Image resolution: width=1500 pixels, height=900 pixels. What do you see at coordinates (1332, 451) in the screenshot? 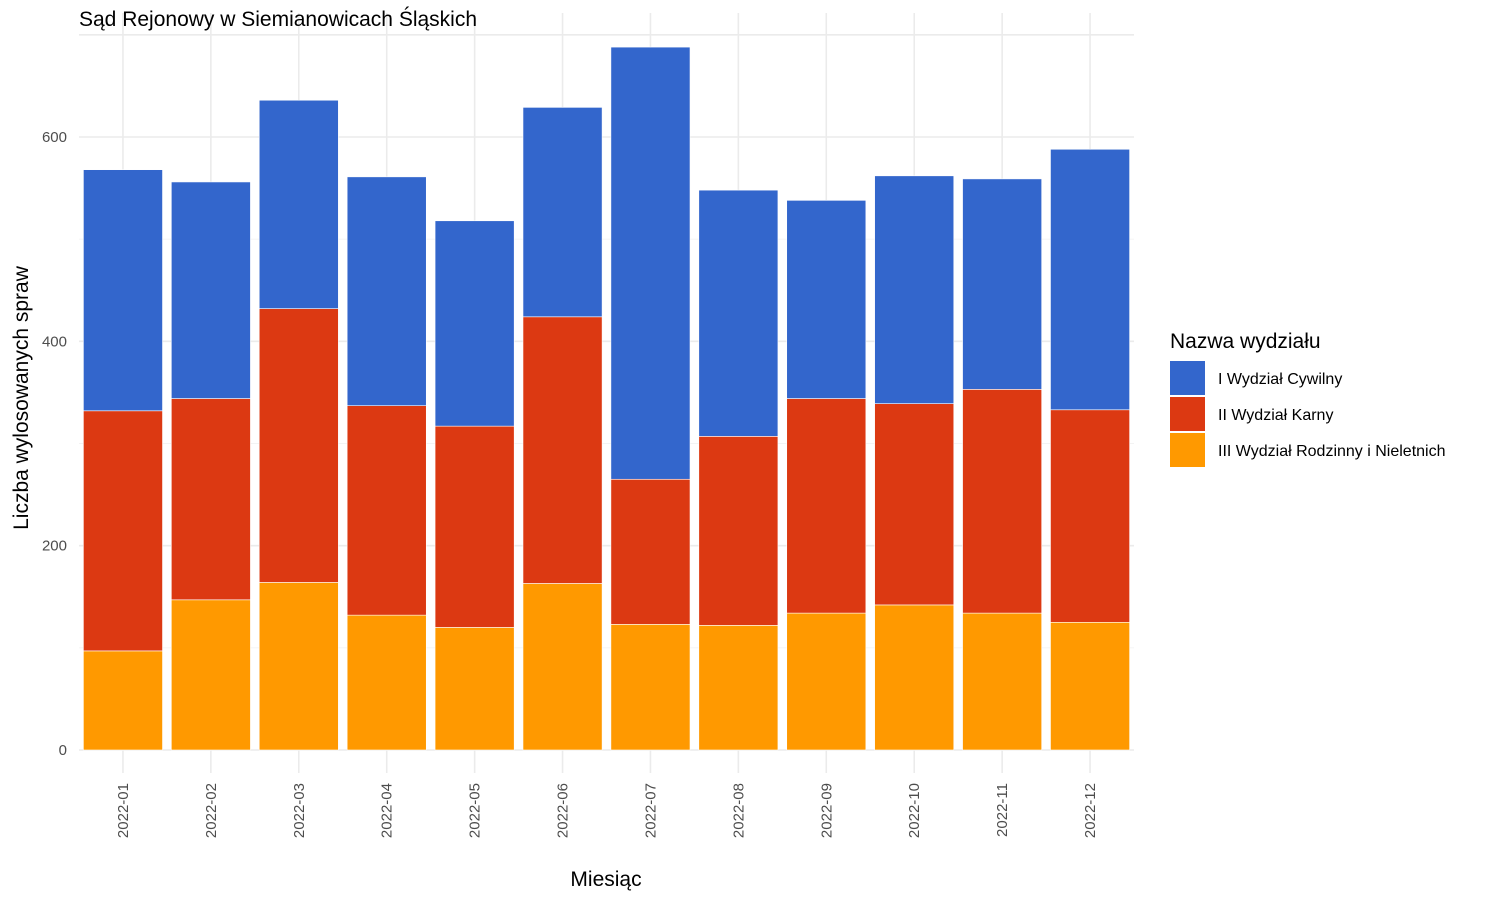
I see `legend-label: III Wydział Rodzinny i Nieletnich` at bounding box center [1332, 451].